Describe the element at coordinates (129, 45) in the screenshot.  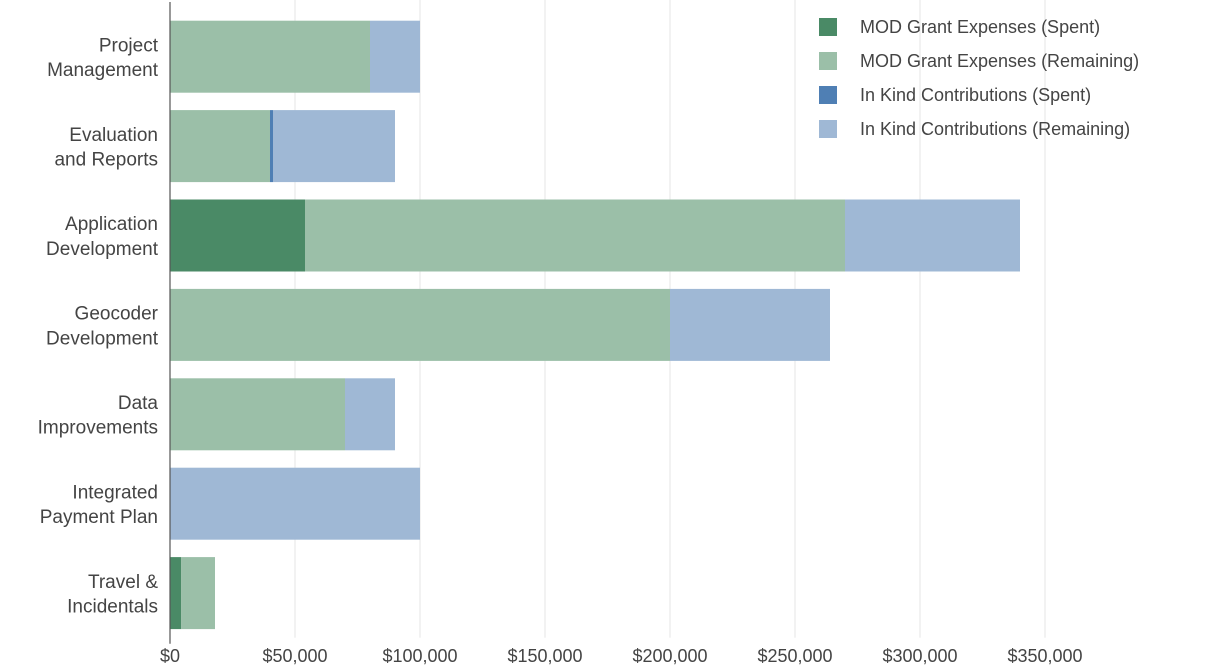
I see `category-label-line: Project` at that location.